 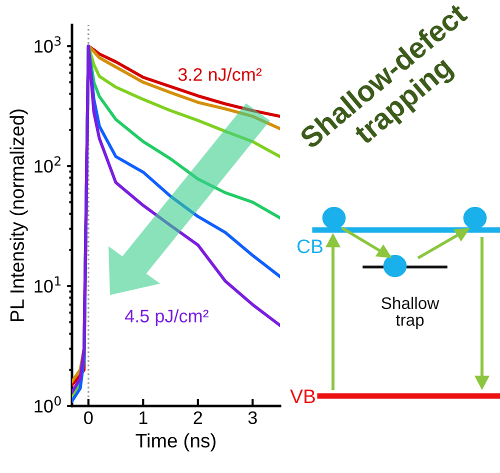 What do you see at coordinates (166, 317) in the screenshot?
I see `series-label: 4.5 pJ/cm²` at bounding box center [166, 317].